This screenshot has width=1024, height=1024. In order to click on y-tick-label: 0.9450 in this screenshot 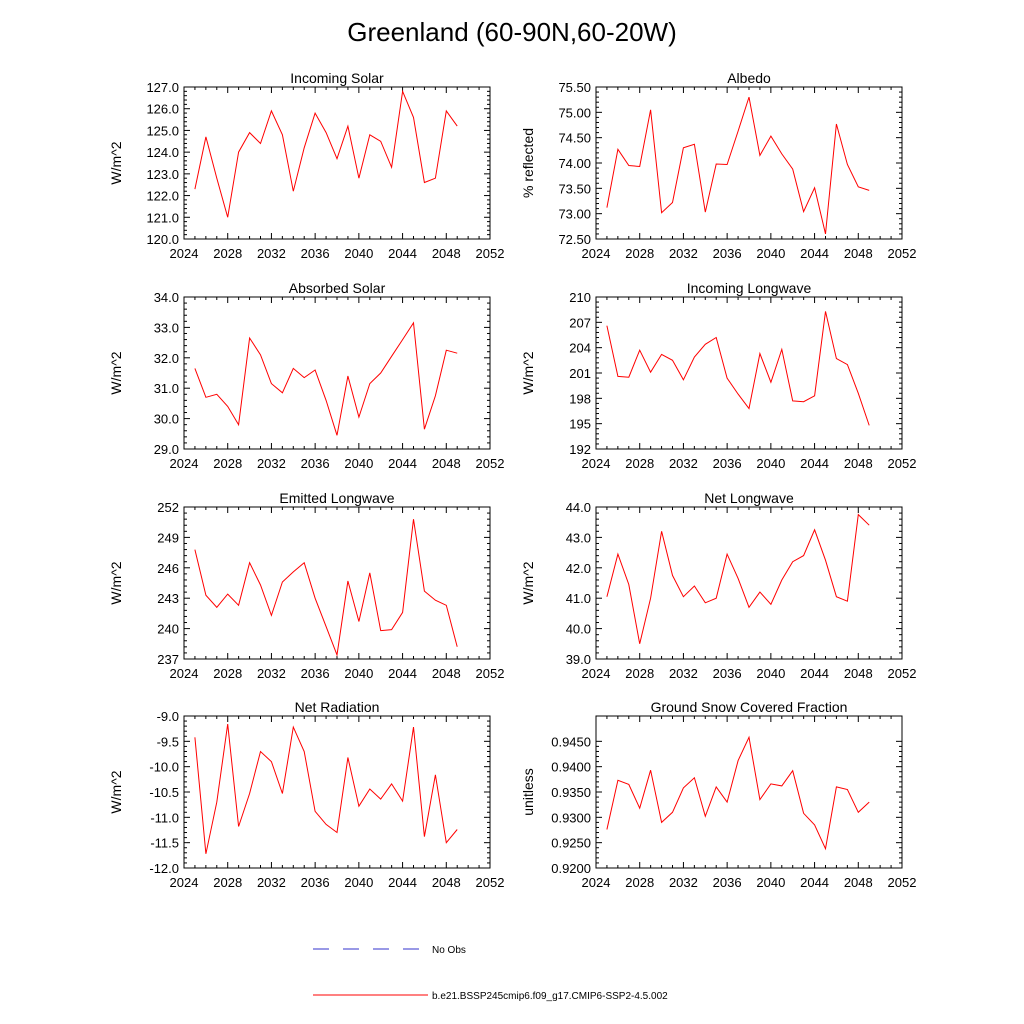, I will do `click(571, 741)`.